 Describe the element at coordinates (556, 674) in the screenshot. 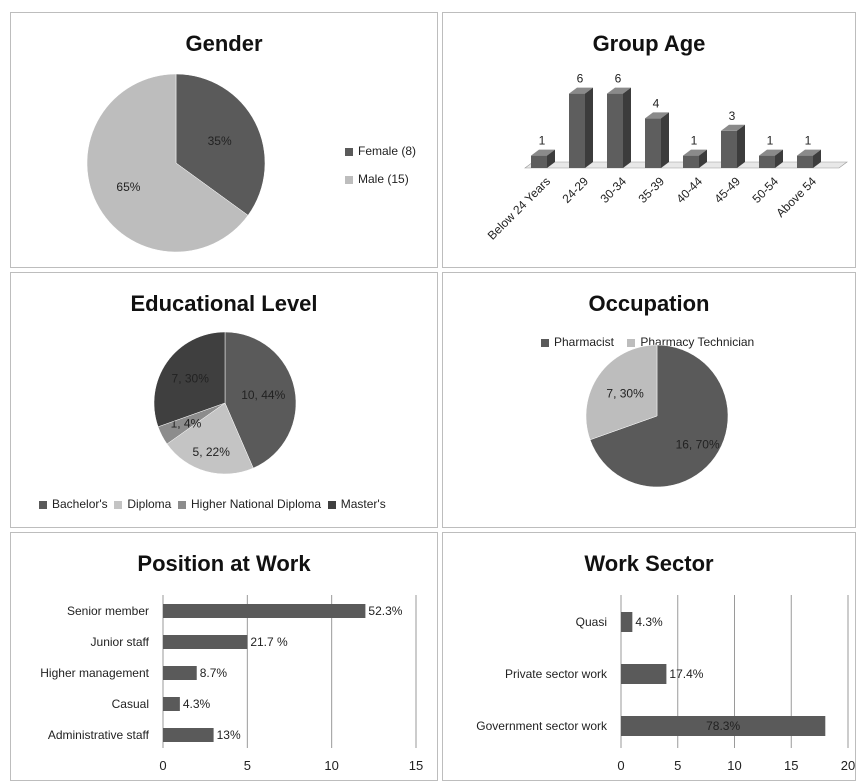

I see `category-label: Private sector work` at that location.